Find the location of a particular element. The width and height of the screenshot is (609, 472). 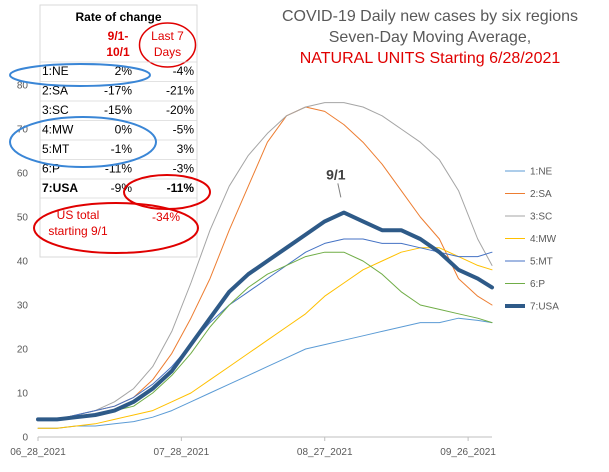

y-tick-label: 70 is located at coordinates (23, 130).